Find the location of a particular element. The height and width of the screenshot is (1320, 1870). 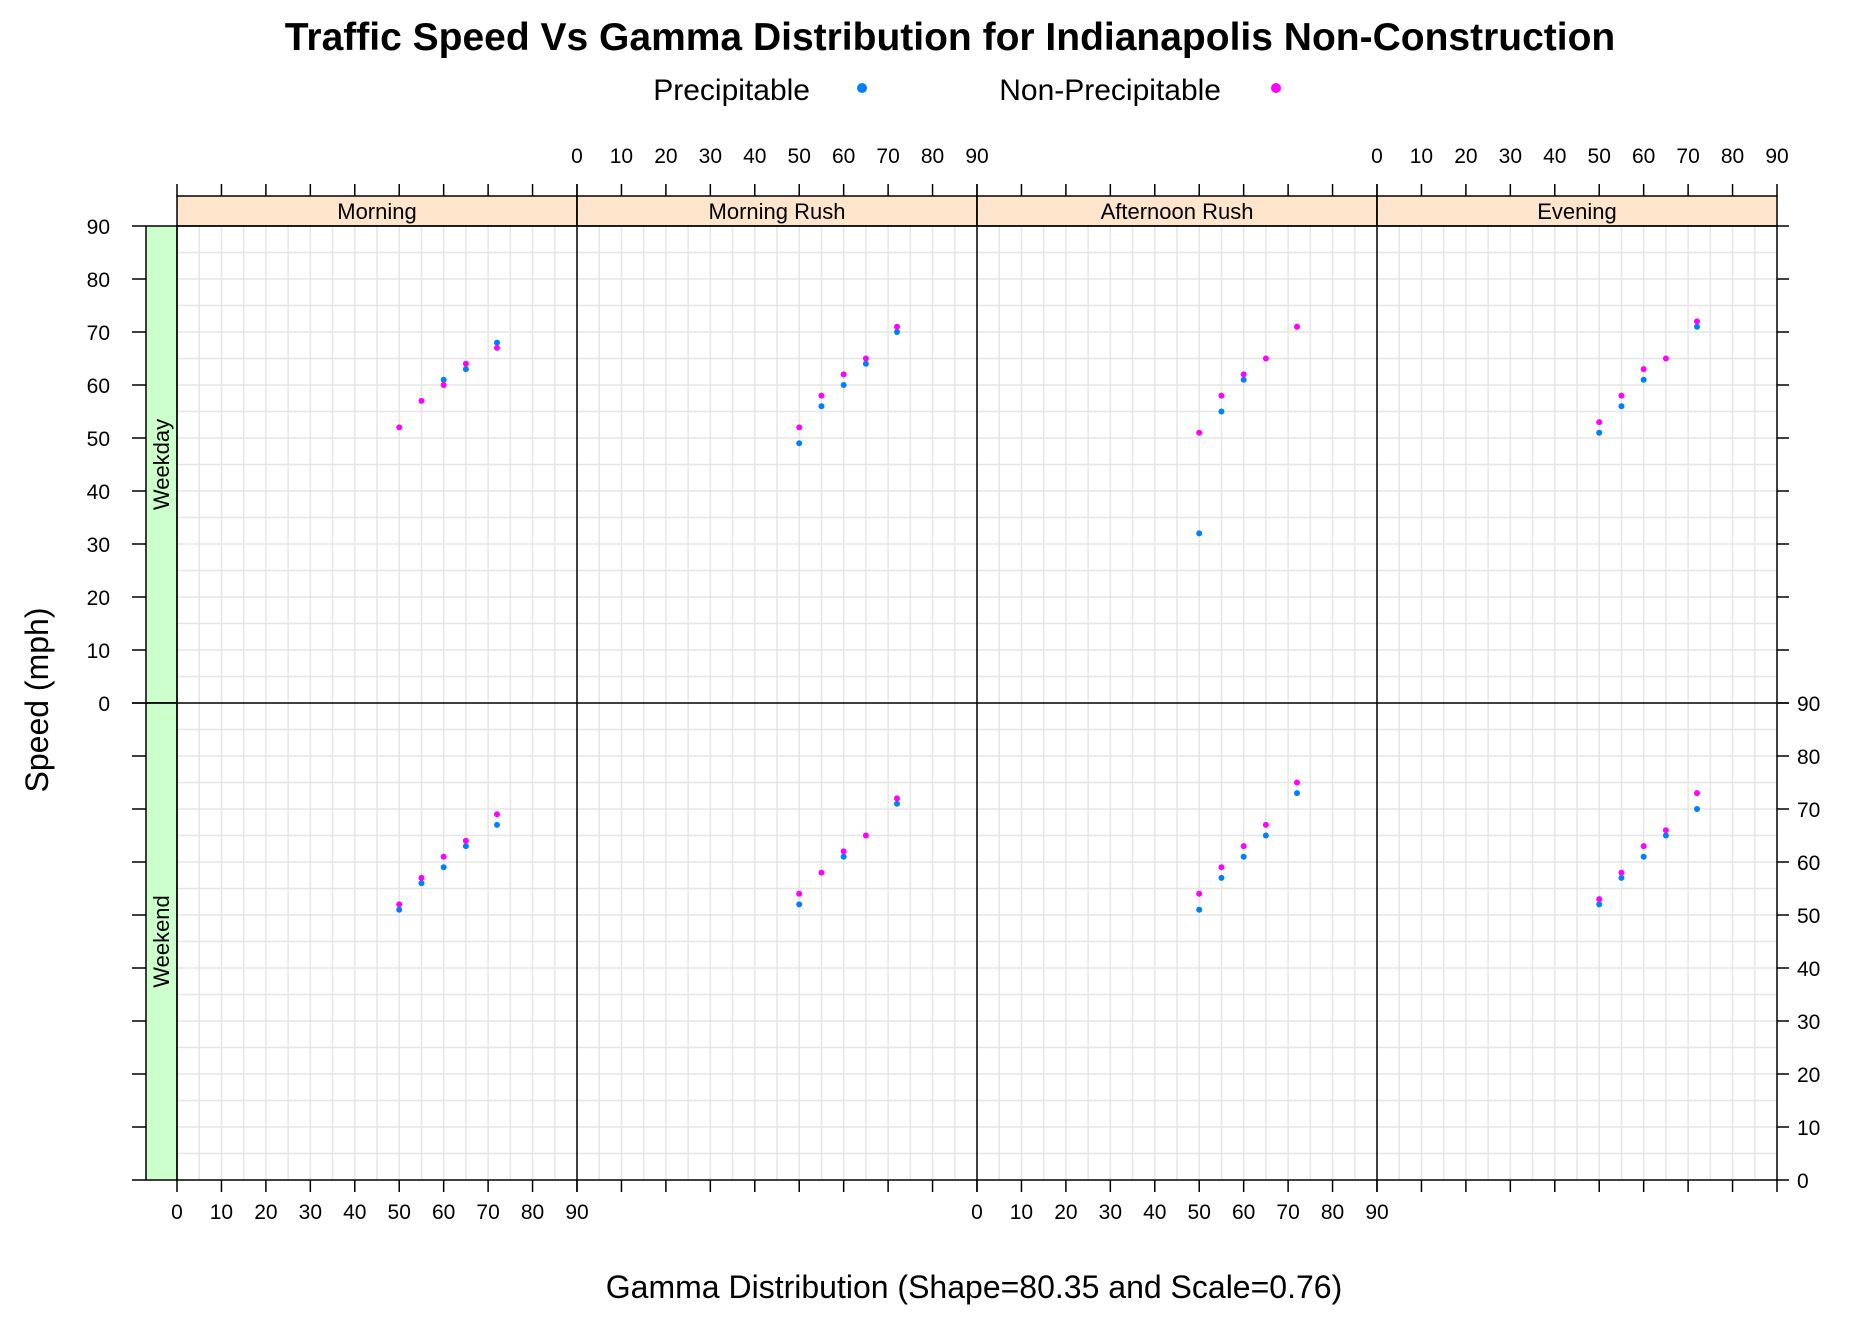

row-strip-label-weekday: Weekday is located at coordinates (161, 464).